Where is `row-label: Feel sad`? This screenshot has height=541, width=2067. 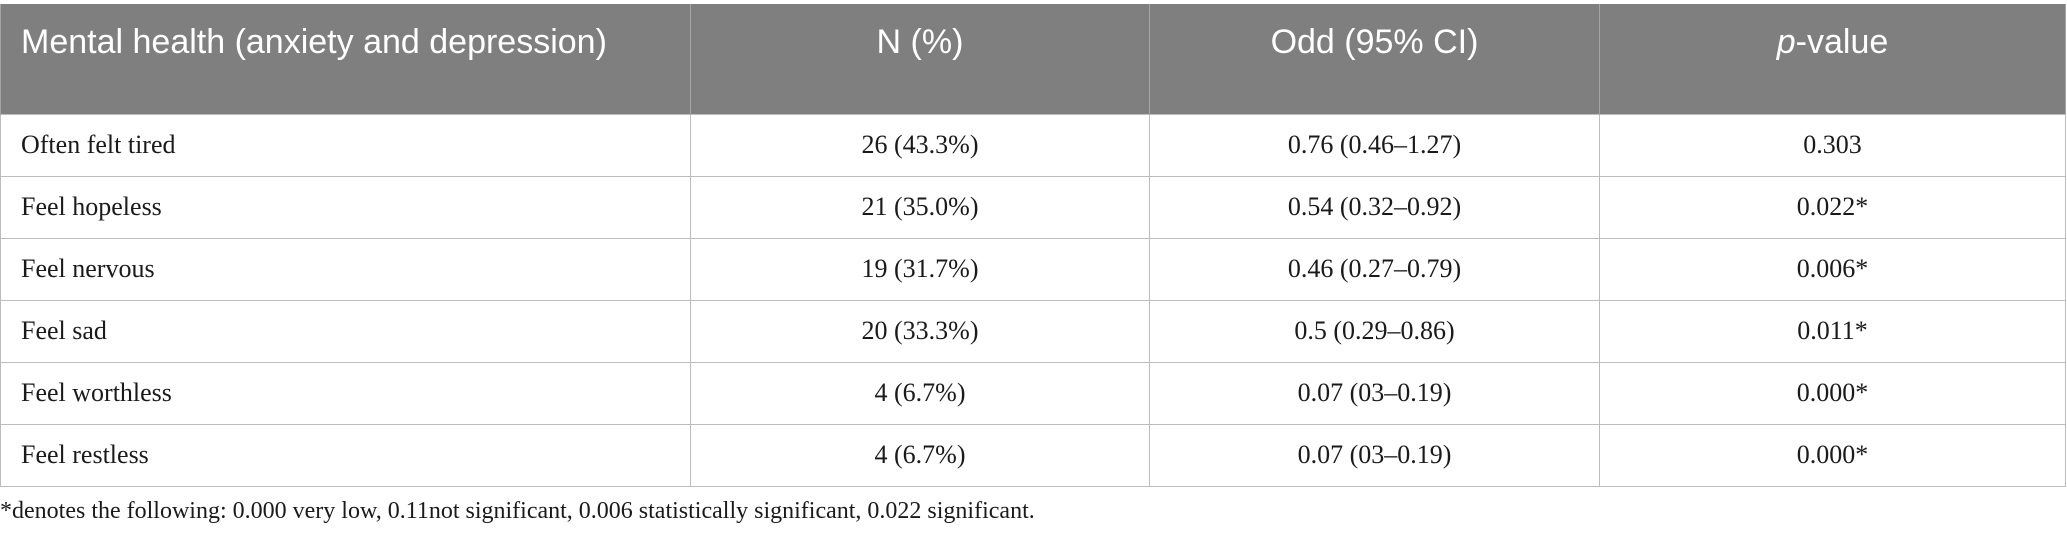 row-label: Feel sad is located at coordinates (345, 331).